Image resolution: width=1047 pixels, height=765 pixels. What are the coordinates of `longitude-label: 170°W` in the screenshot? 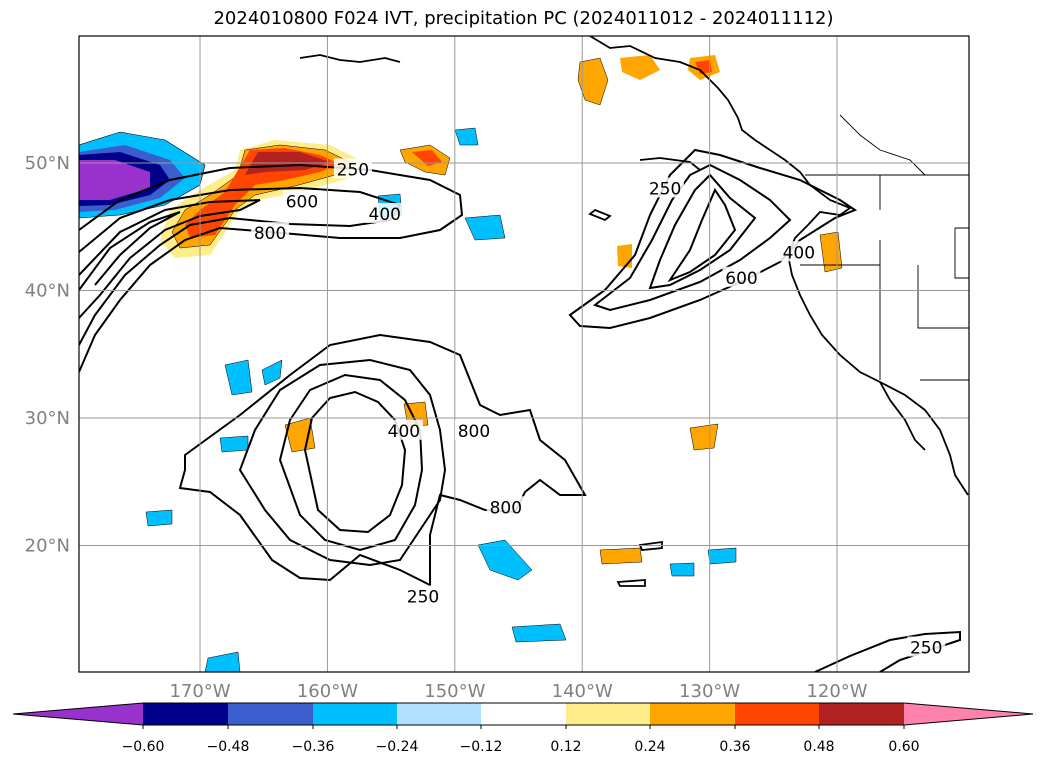 It's located at (199, 691).